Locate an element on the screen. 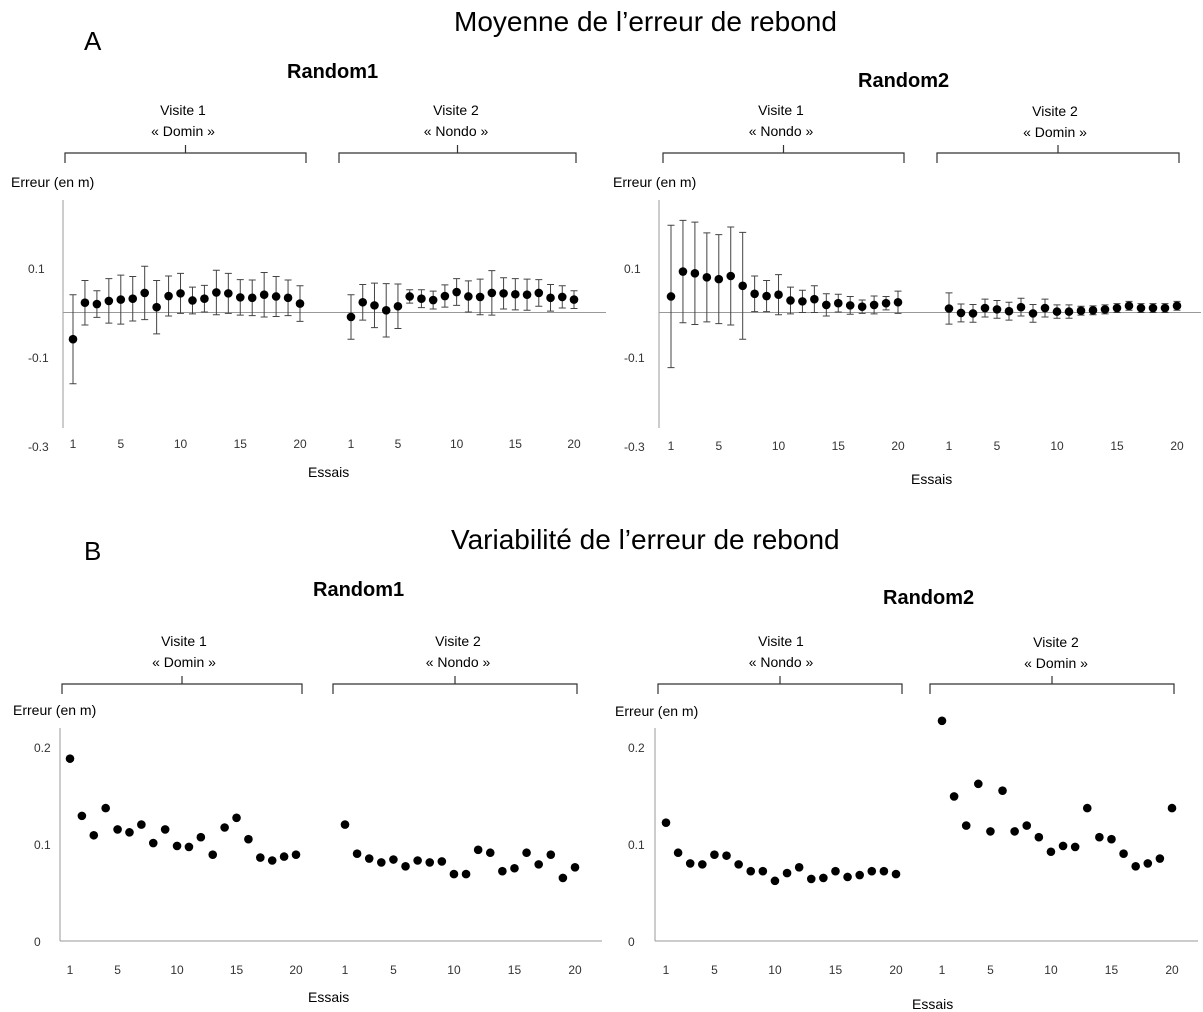  visit-2-label: Visite 2 « Domin » is located at coordinates (1055, 122).